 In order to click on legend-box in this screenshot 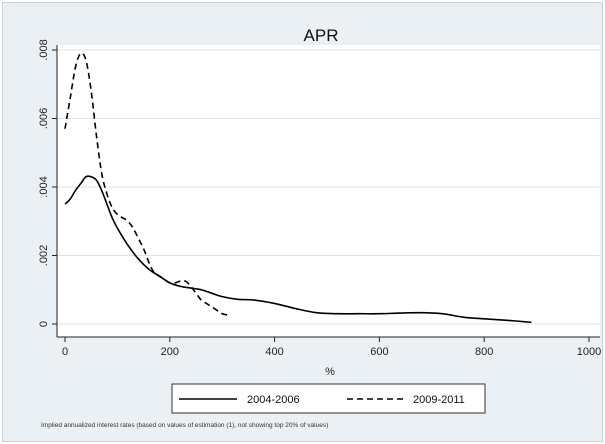, I will do `click(328, 398)`.